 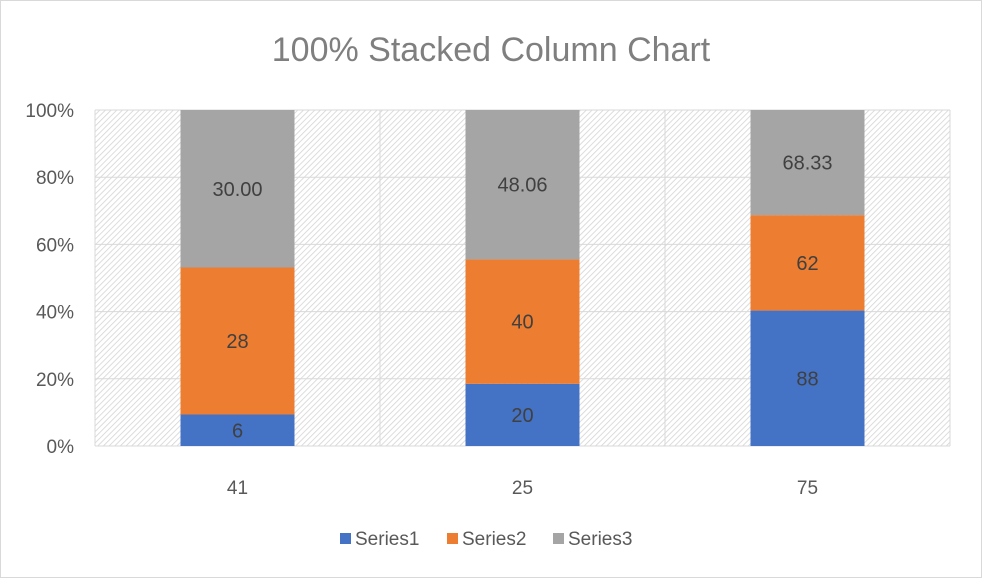 I want to click on y-tick-label: 20%, so click(x=55, y=380).